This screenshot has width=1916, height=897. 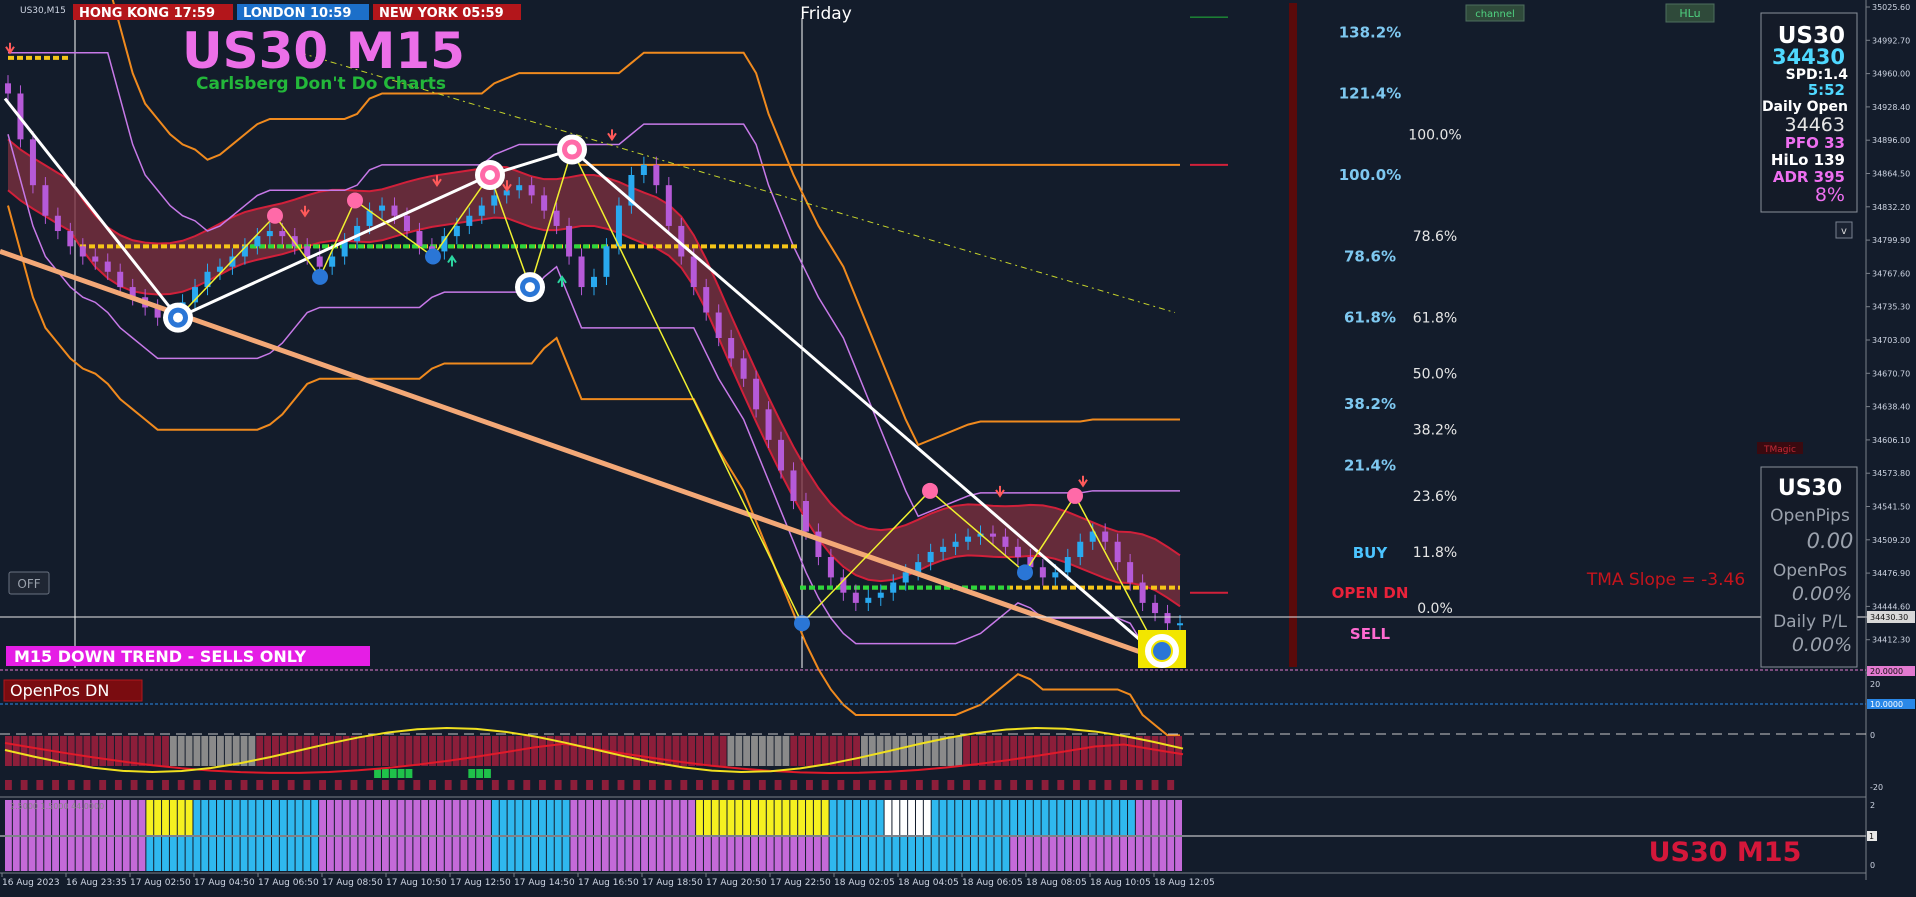 What do you see at coordinates (1780, 448) in the screenshot?
I see `tmagic-button` at bounding box center [1780, 448].